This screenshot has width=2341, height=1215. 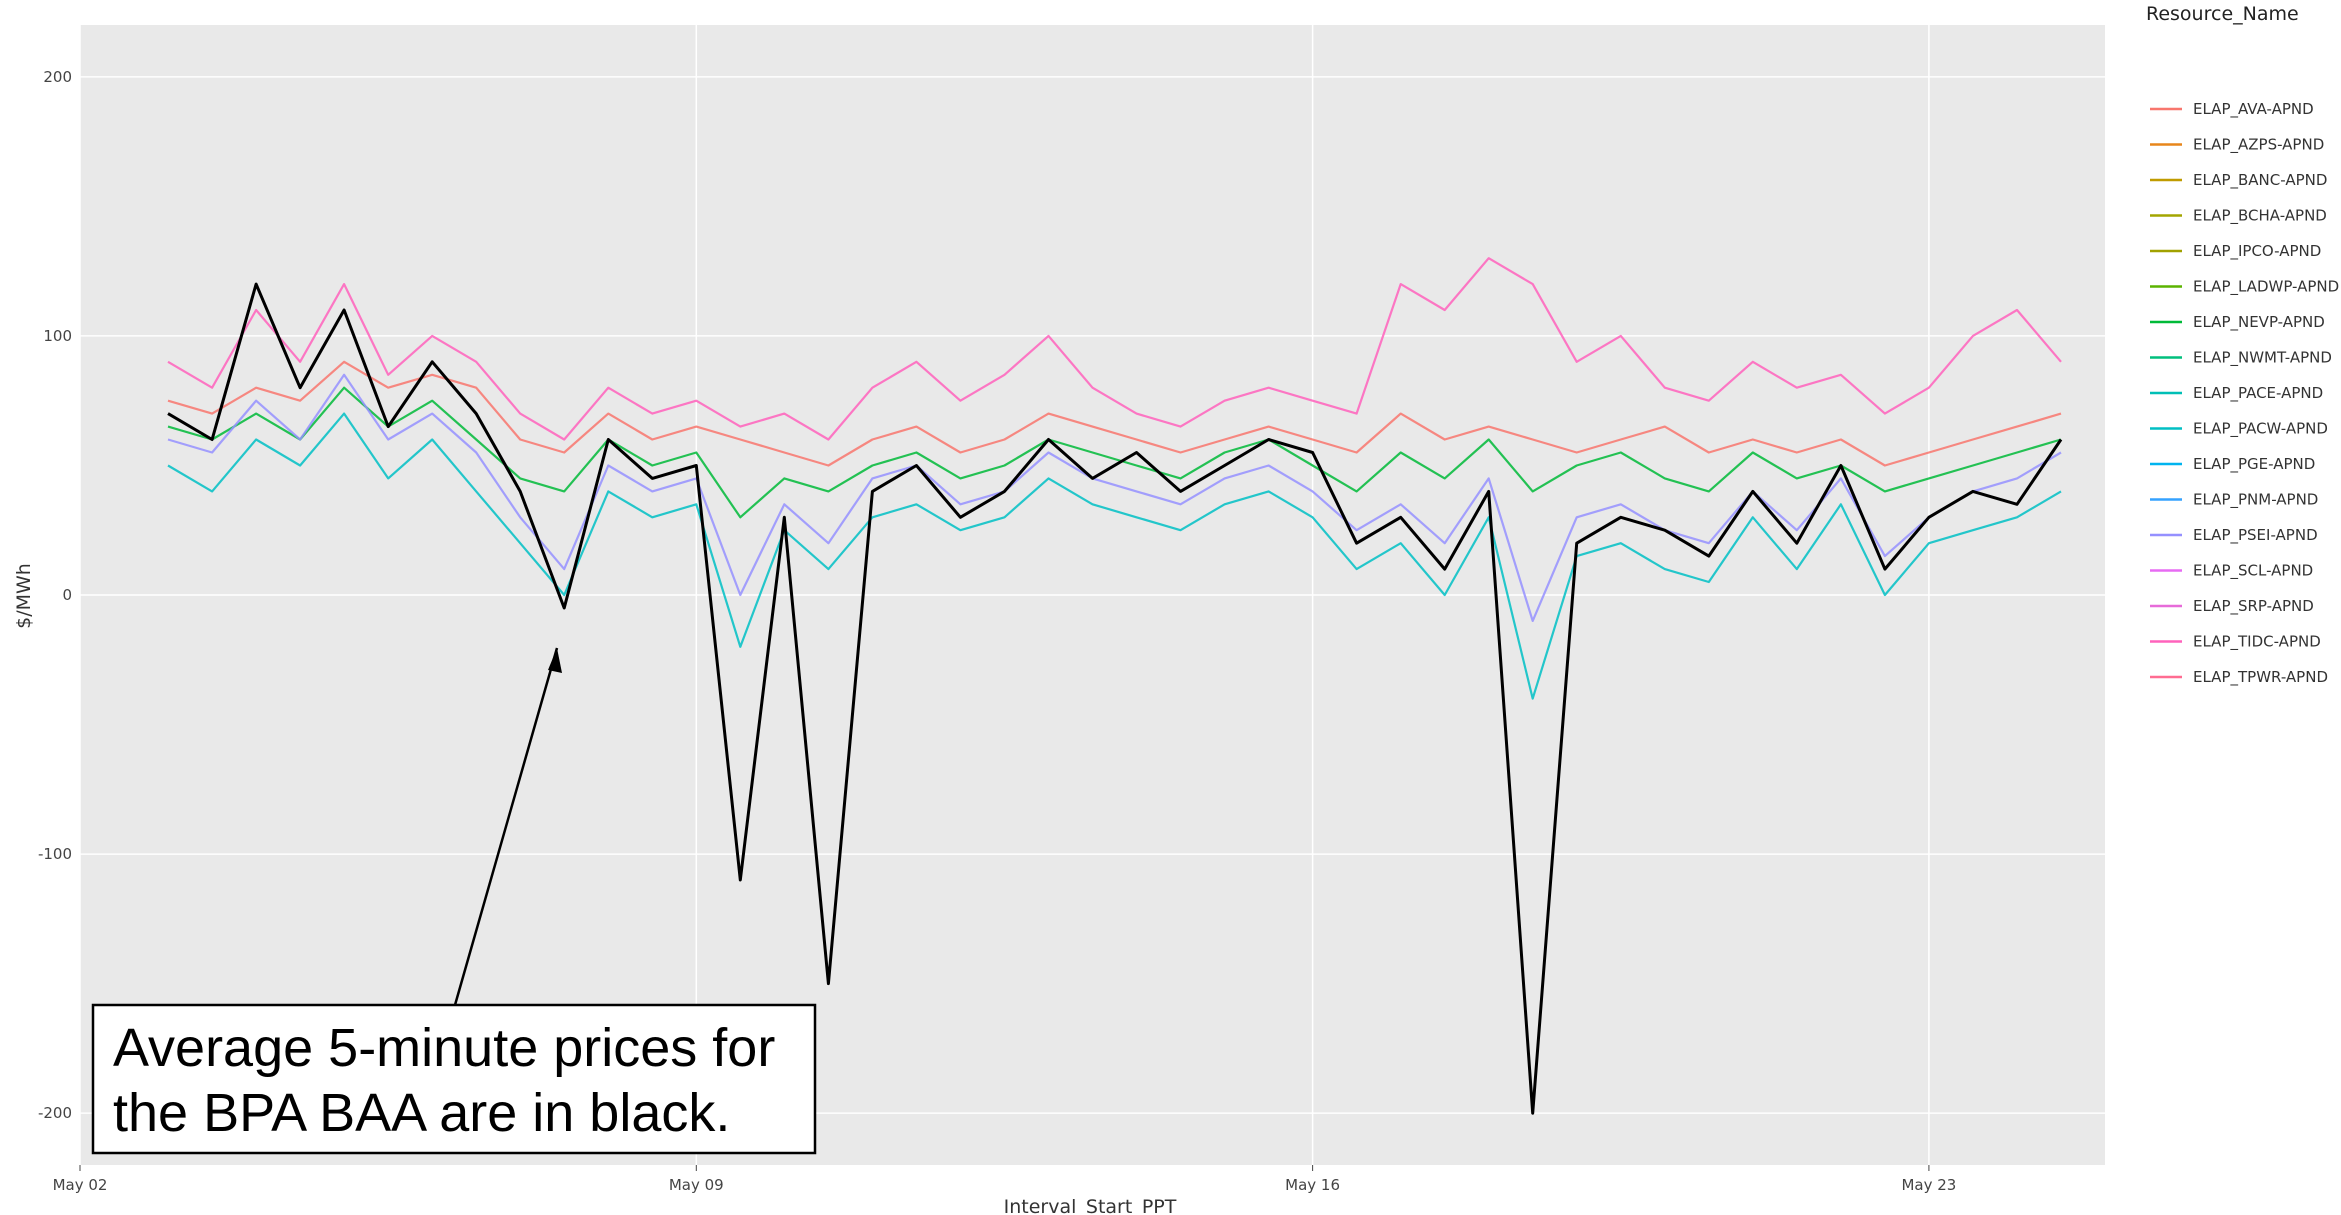 What do you see at coordinates (2255, 500) in the screenshot?
I see `legend-entry-label: ELAP_PNM-APND` at bounding box center [2255, 500].